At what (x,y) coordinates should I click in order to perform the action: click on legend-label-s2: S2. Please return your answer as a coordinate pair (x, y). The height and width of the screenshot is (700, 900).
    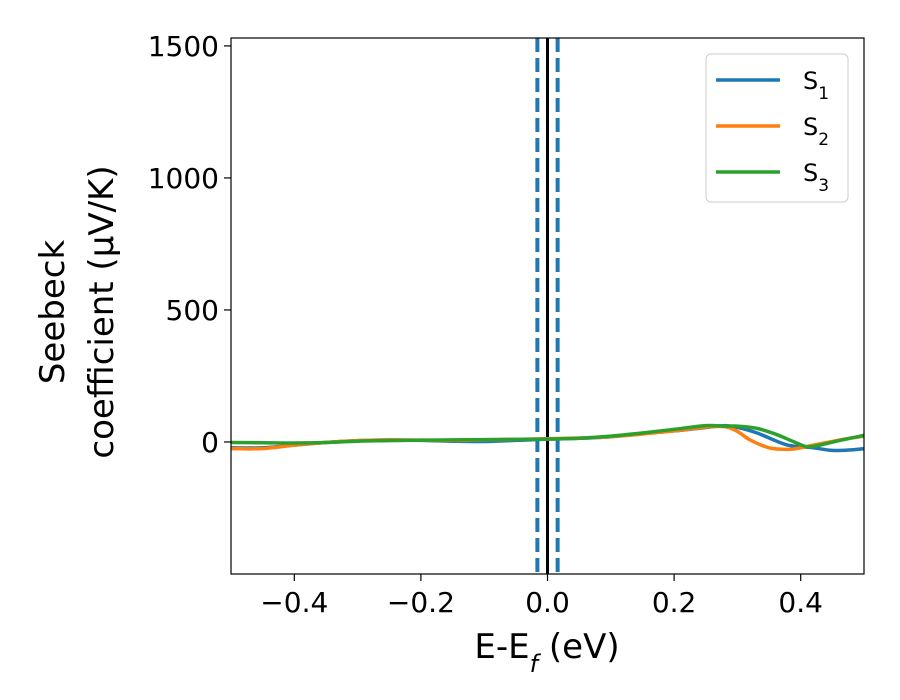
    Looking at the image, I should click on (816, 131).